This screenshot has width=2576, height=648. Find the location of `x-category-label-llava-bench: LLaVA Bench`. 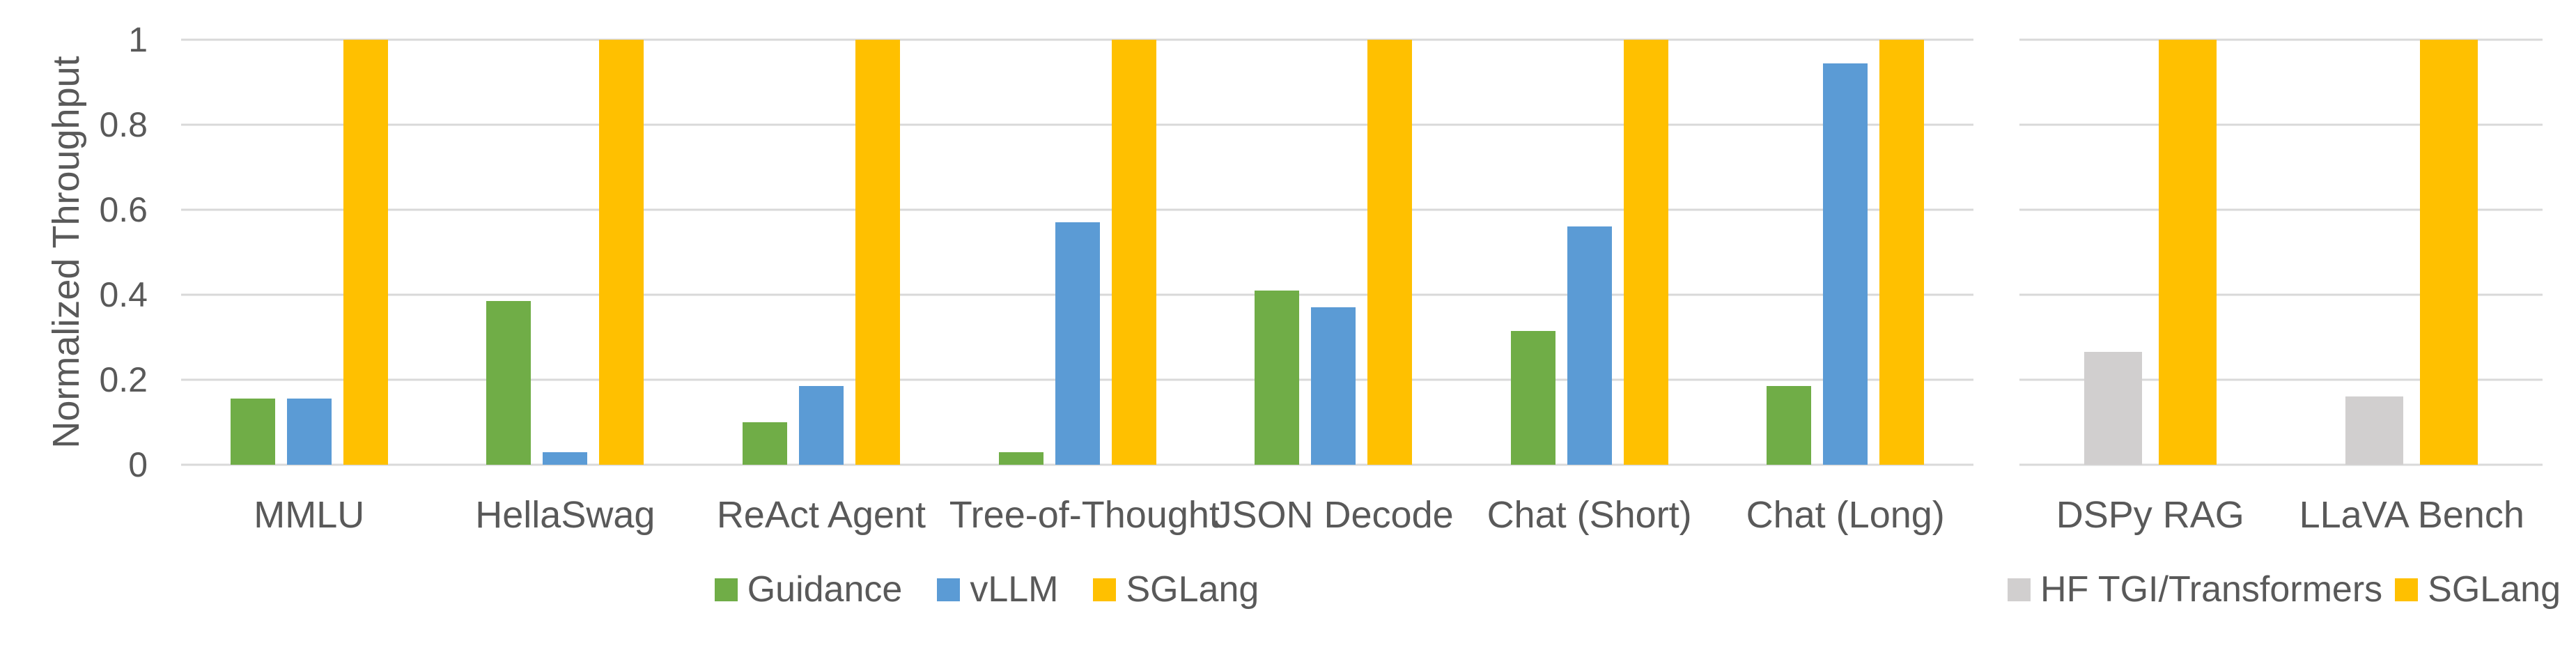

x-category-label-llava-bench: LLaVA Bench is located at coordinates (2411, 515).